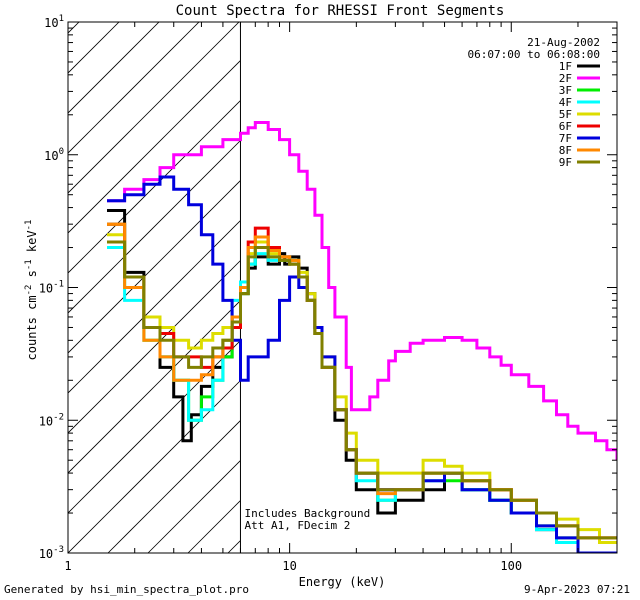  What do you see at coordinates (565, 162) in the screenshot?
I see `legend-label-9f: 9F` at bounding box center [565, 162].